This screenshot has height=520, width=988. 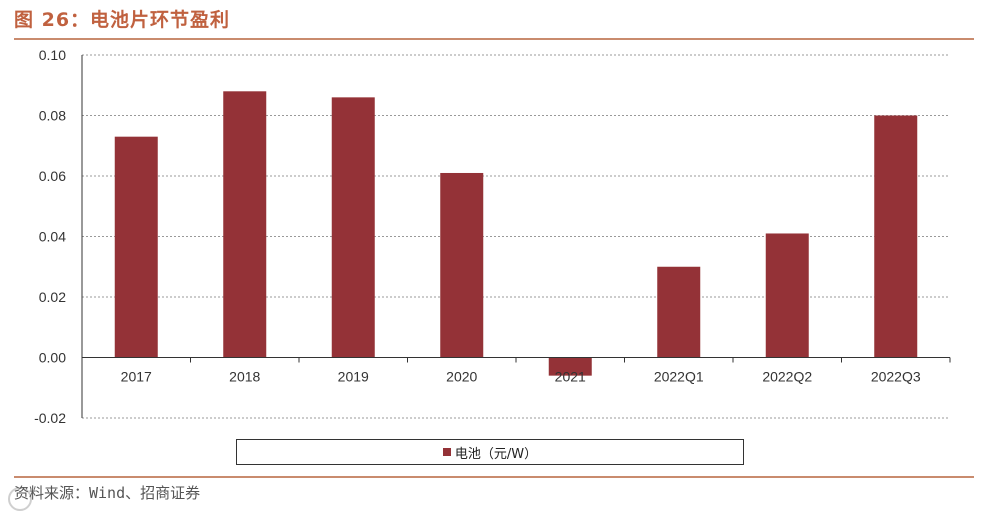 I want to click on bar-2019, so click(x=353, y=227).